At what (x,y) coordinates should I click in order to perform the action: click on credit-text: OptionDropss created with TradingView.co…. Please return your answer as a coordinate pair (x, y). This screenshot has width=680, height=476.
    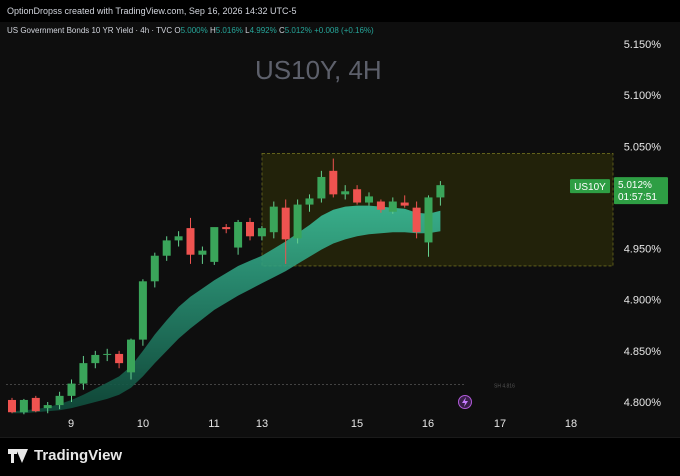
    Looking at the image, I should click on (152, 11).